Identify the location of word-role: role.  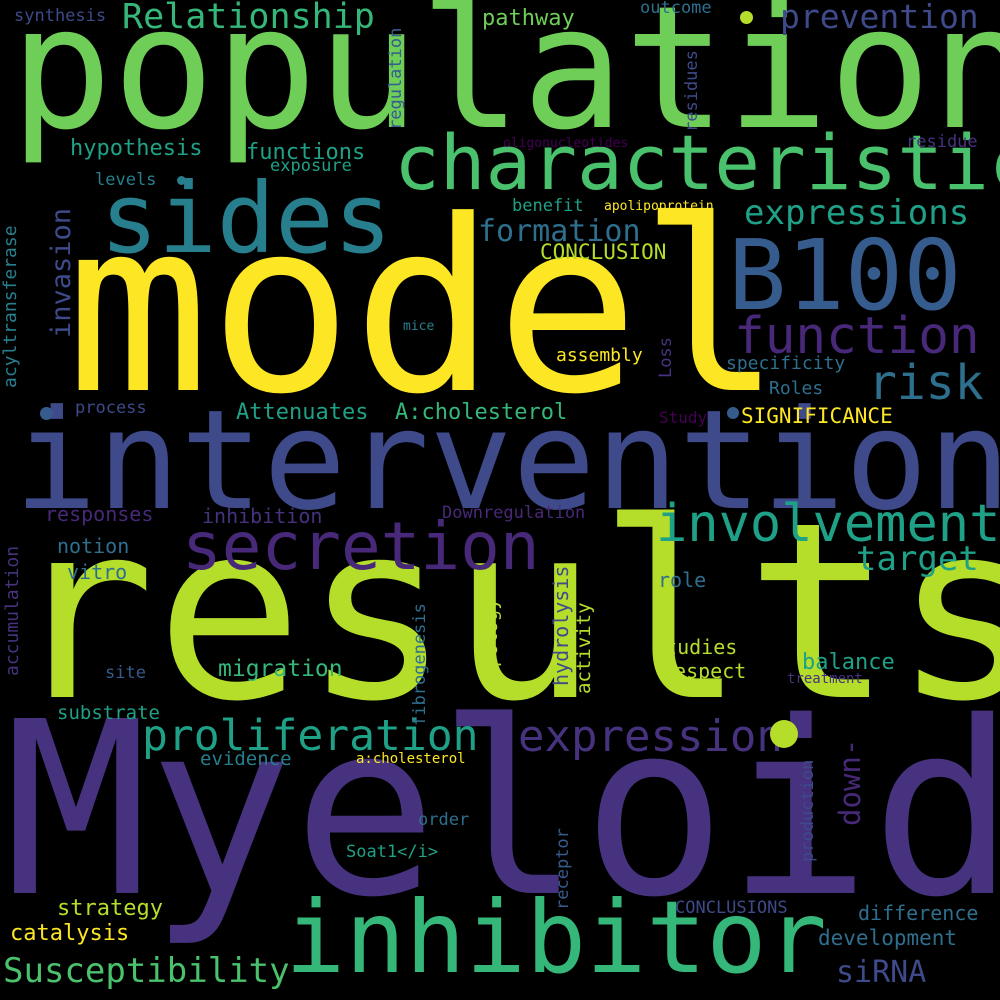
(682, 580).